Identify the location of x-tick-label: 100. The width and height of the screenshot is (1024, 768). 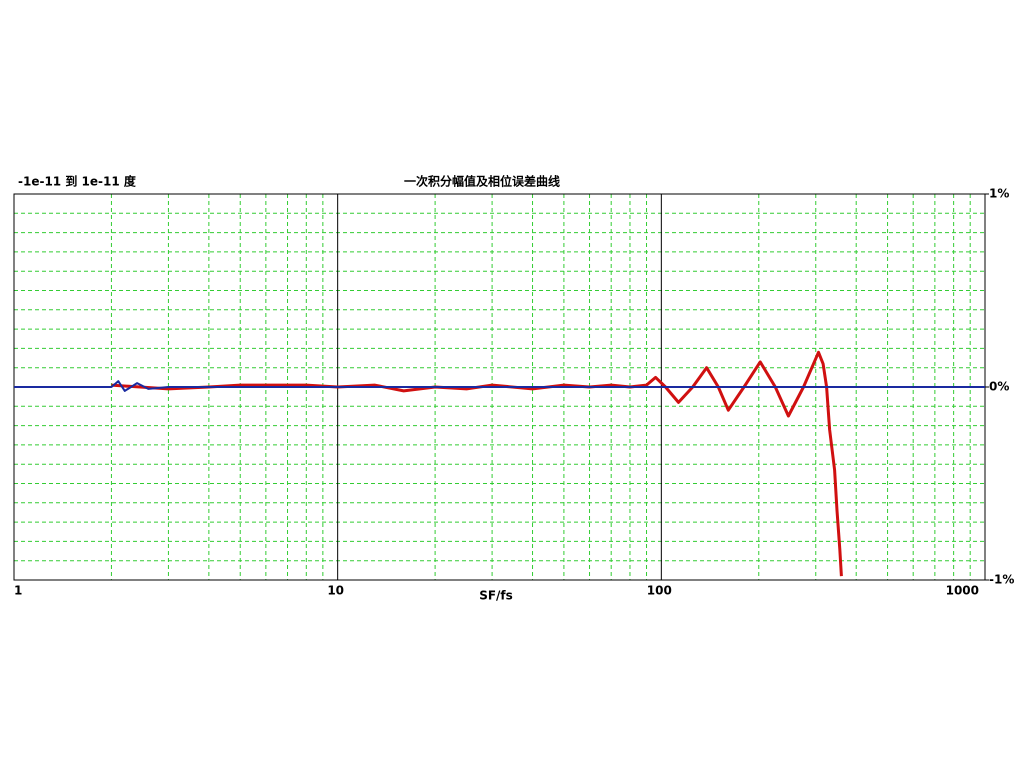
(659, 591).